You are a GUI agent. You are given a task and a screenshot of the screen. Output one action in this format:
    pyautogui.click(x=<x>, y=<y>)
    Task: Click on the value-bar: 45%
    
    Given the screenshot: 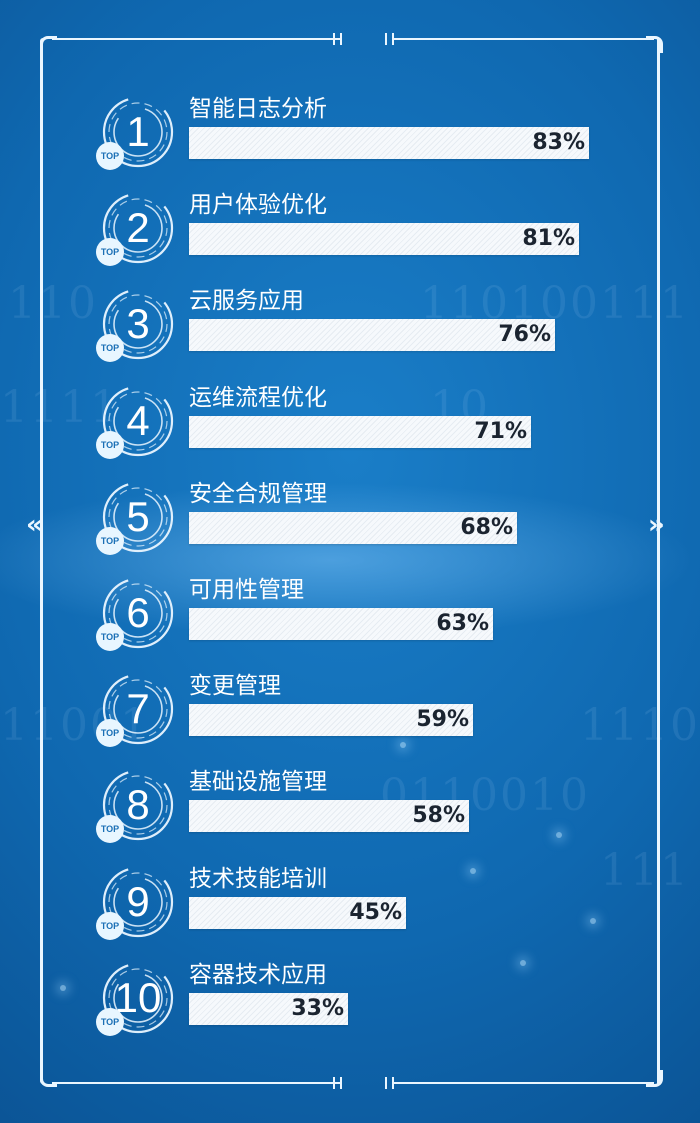 What is the action you would take?
    pyautogui.click(x=297, y=912)
    